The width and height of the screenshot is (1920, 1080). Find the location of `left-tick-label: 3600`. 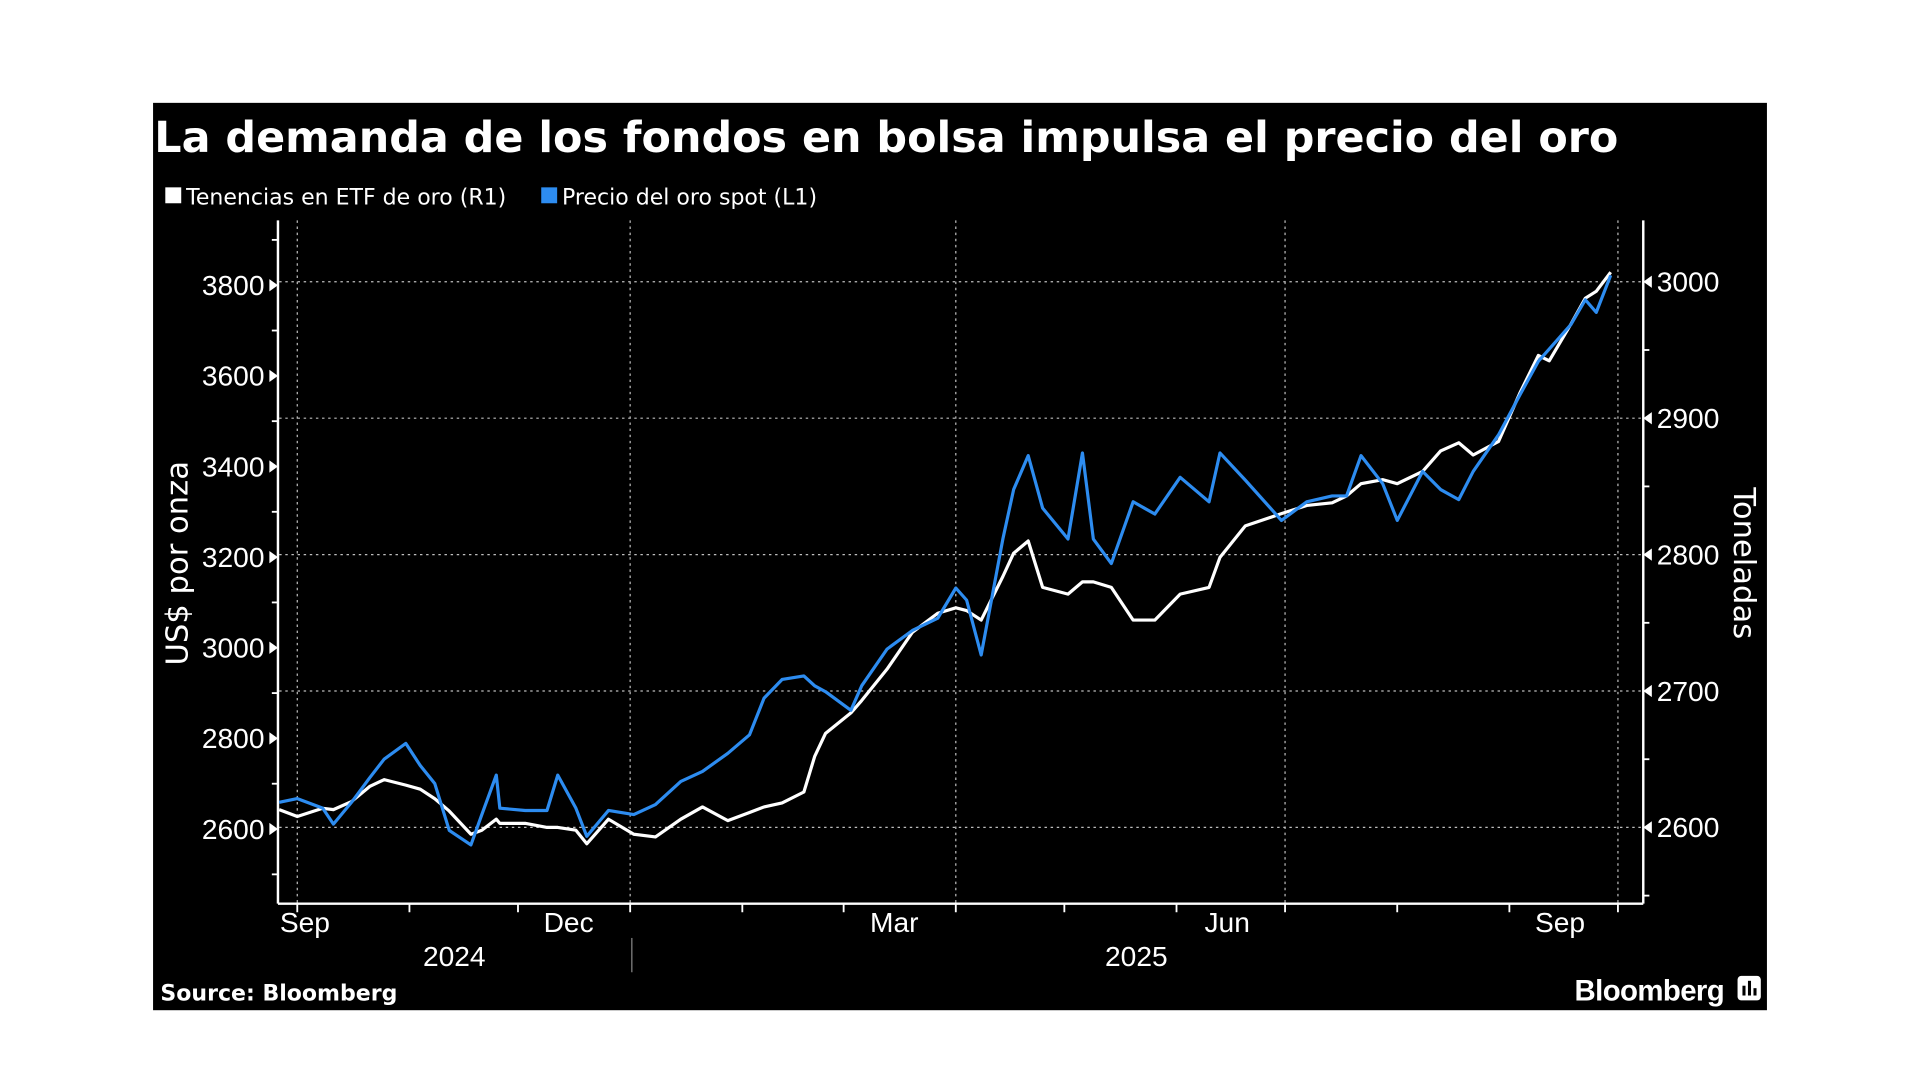

left-tick-label: 3600 is located at coordinates (233, 376).